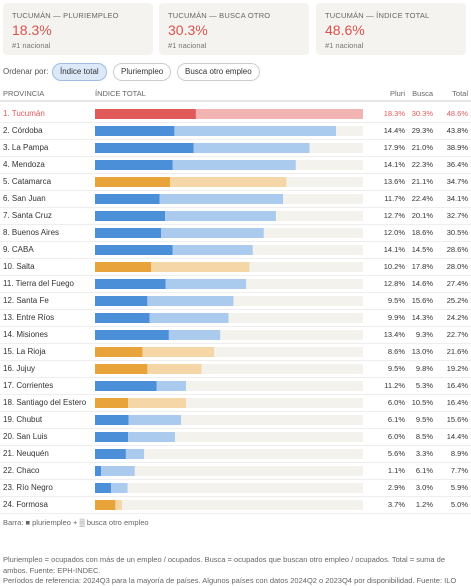  What do you see at coordinates (23, 93) in the screenshot?
I see `column-header: PROVINCIA` at bounding box center [23, 93].